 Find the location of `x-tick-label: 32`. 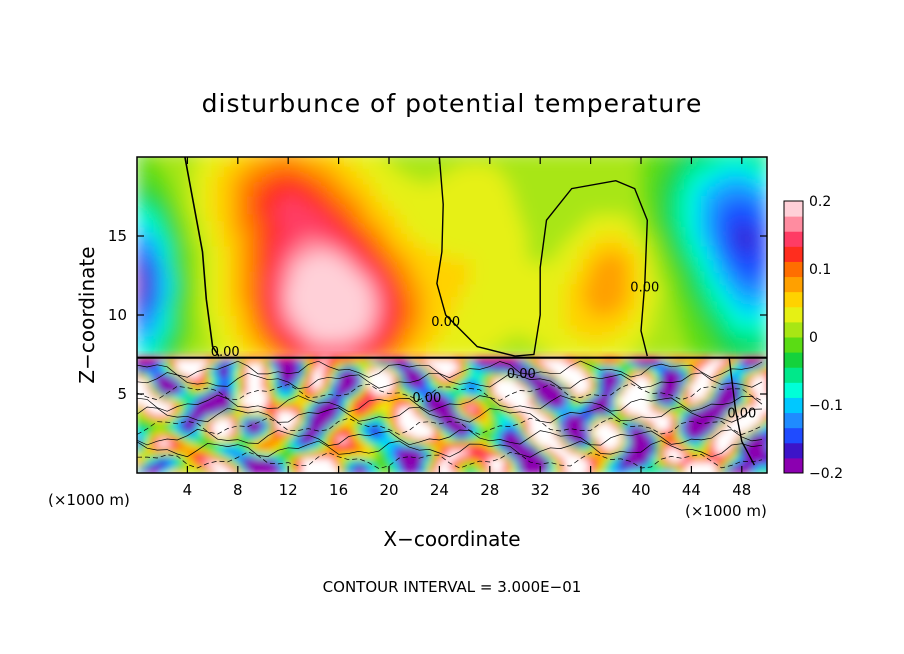

x-tick-label: 32 is located at coordinates (540, 490).